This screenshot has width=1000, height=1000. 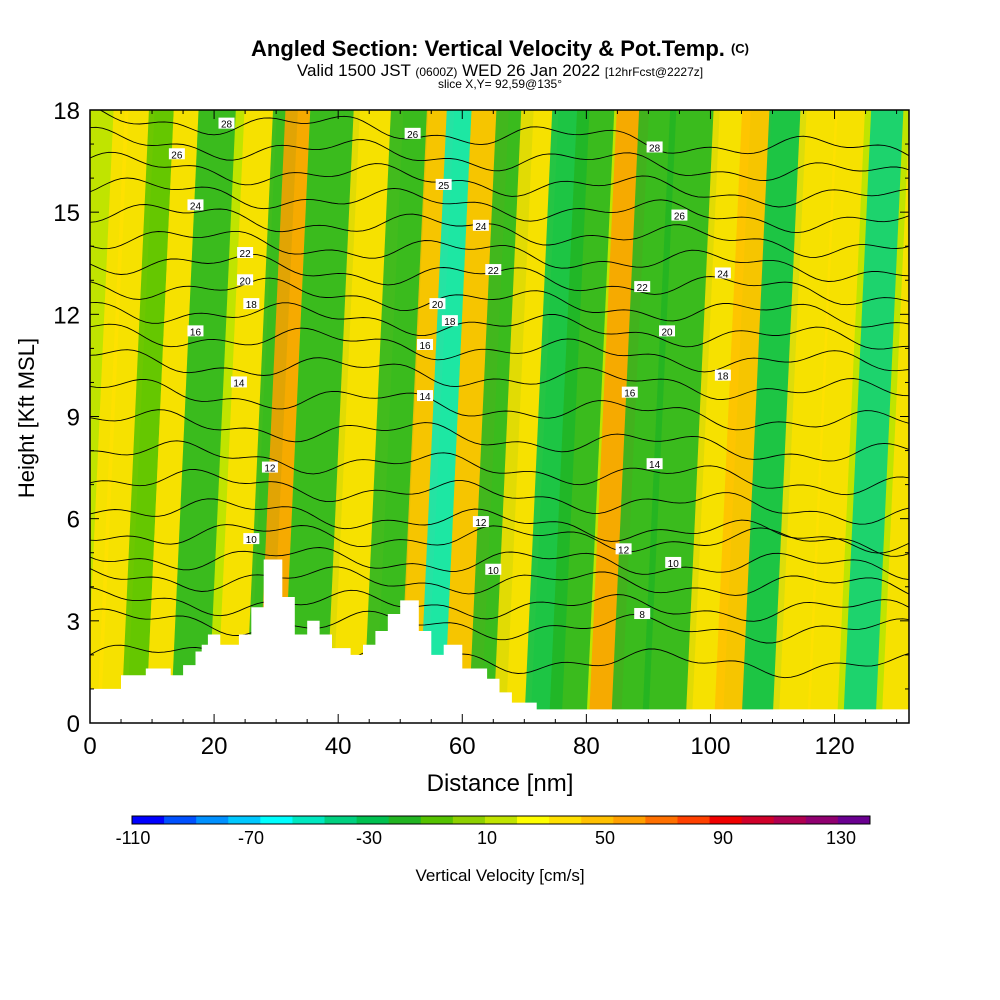 I want to click on contour-label: 22, so click(x=245, y=253).